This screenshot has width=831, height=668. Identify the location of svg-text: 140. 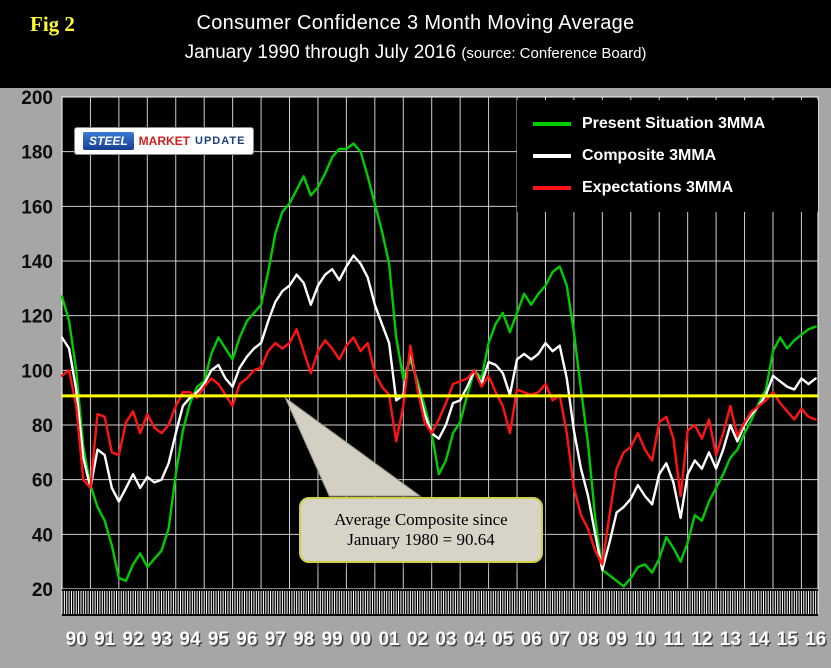
(37, 262).